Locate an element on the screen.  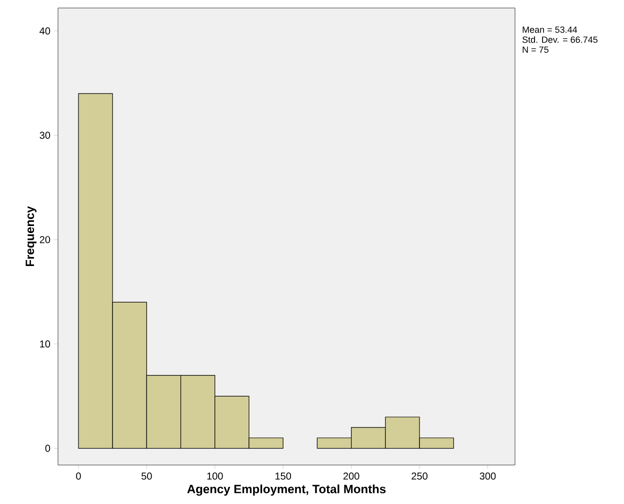
text: Std. Dev. = 66.745 is located at coordinates (560, 39).